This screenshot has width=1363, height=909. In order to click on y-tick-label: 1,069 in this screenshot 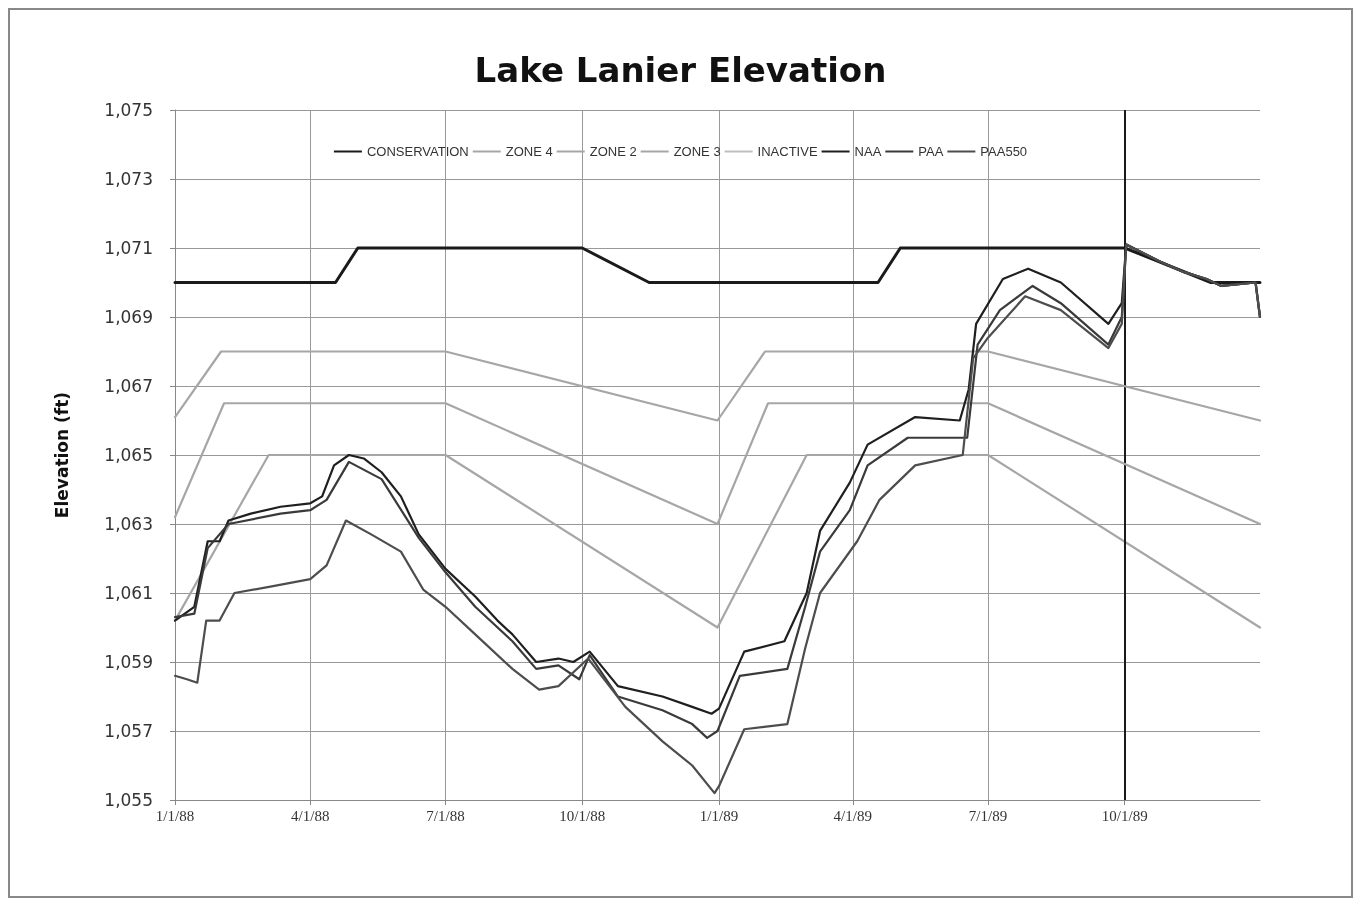, I will do `click(128, 317)`.